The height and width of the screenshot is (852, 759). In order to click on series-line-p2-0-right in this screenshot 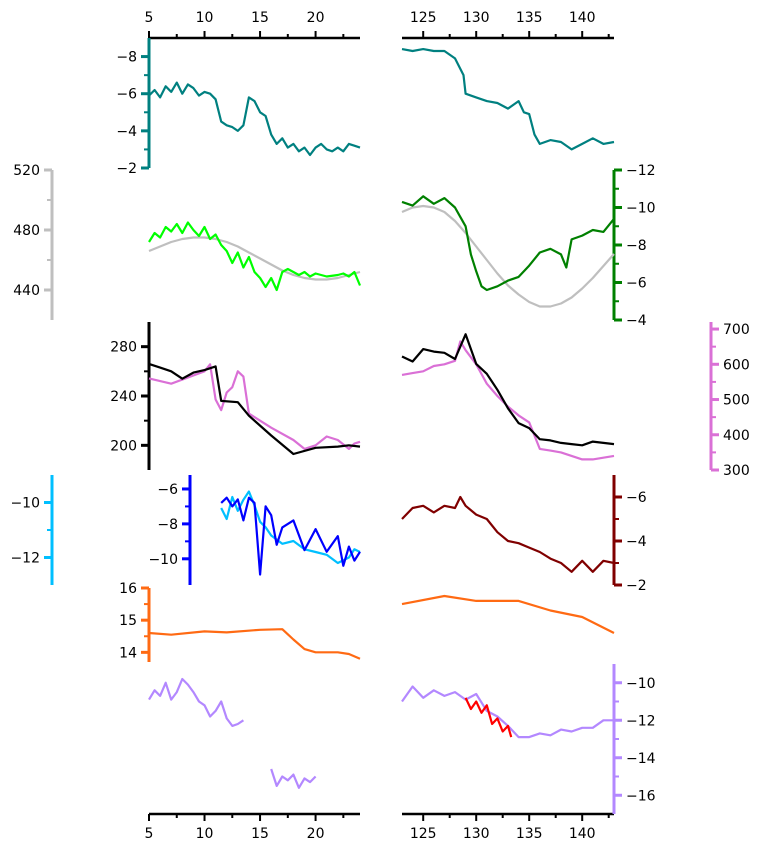, I will do `click(508, 256)`.